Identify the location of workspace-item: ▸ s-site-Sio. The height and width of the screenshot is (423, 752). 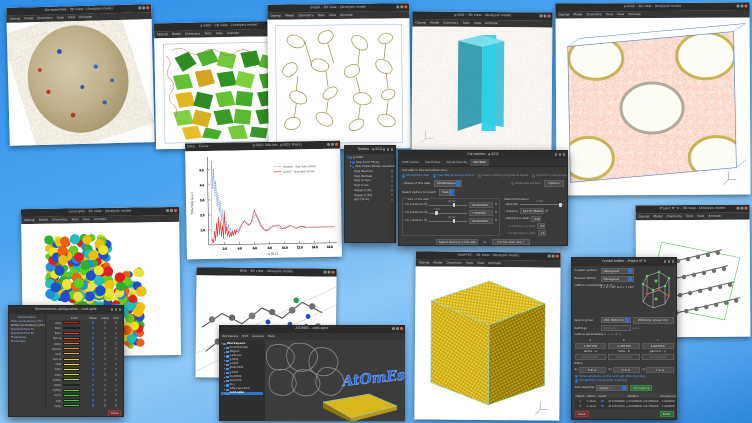
(242, 356).